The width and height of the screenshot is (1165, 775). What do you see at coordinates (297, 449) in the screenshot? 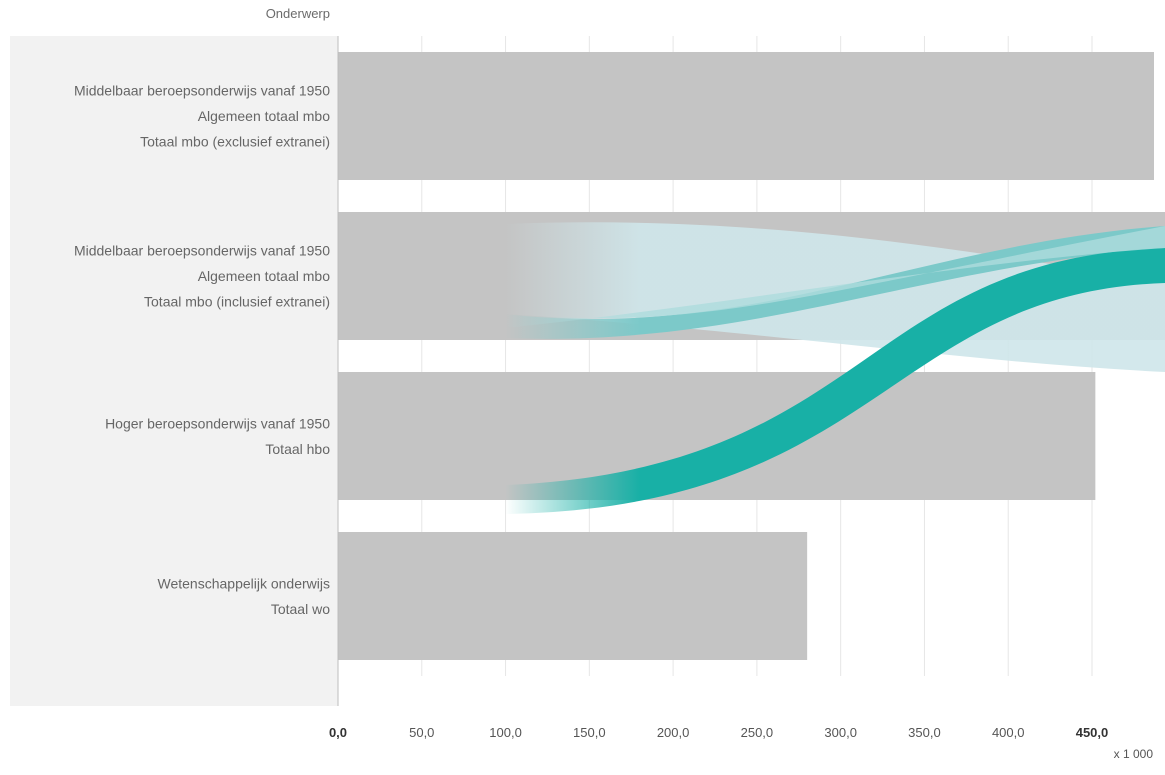
I see `category-label: Totaal hbo` at bounding box center [297, 449].